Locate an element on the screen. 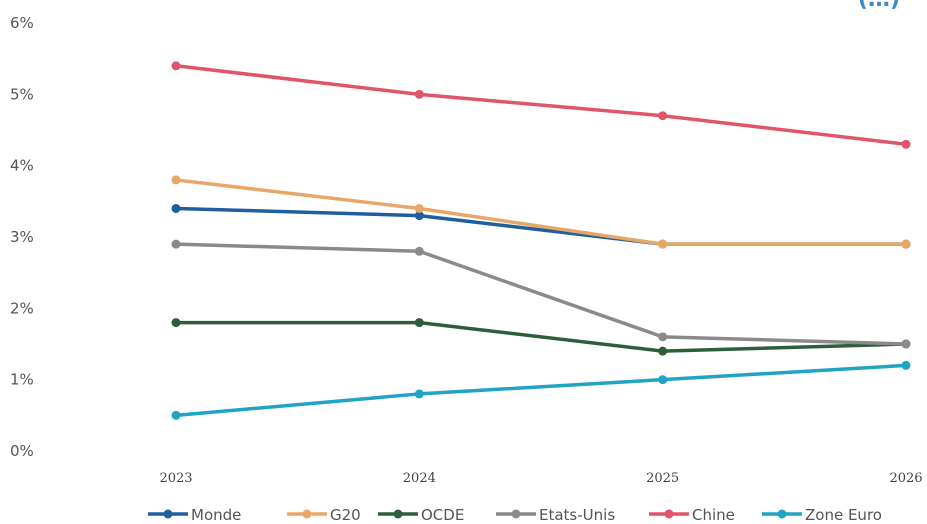  x-tick-label: 2026 is located at coordinates (905, 478).